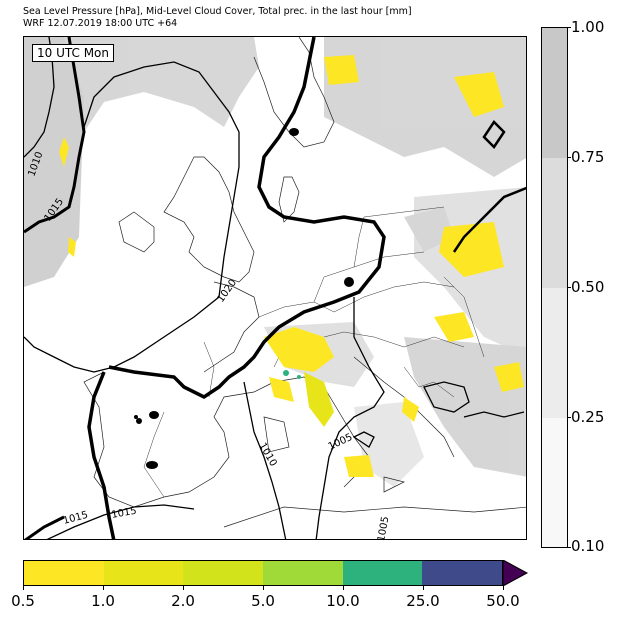 This screenshot has width=618, height=621. What do you see at coordinates (292, 374) in the screenshot?
I see `precipitation-heavy` at bounding box center [292, 374].